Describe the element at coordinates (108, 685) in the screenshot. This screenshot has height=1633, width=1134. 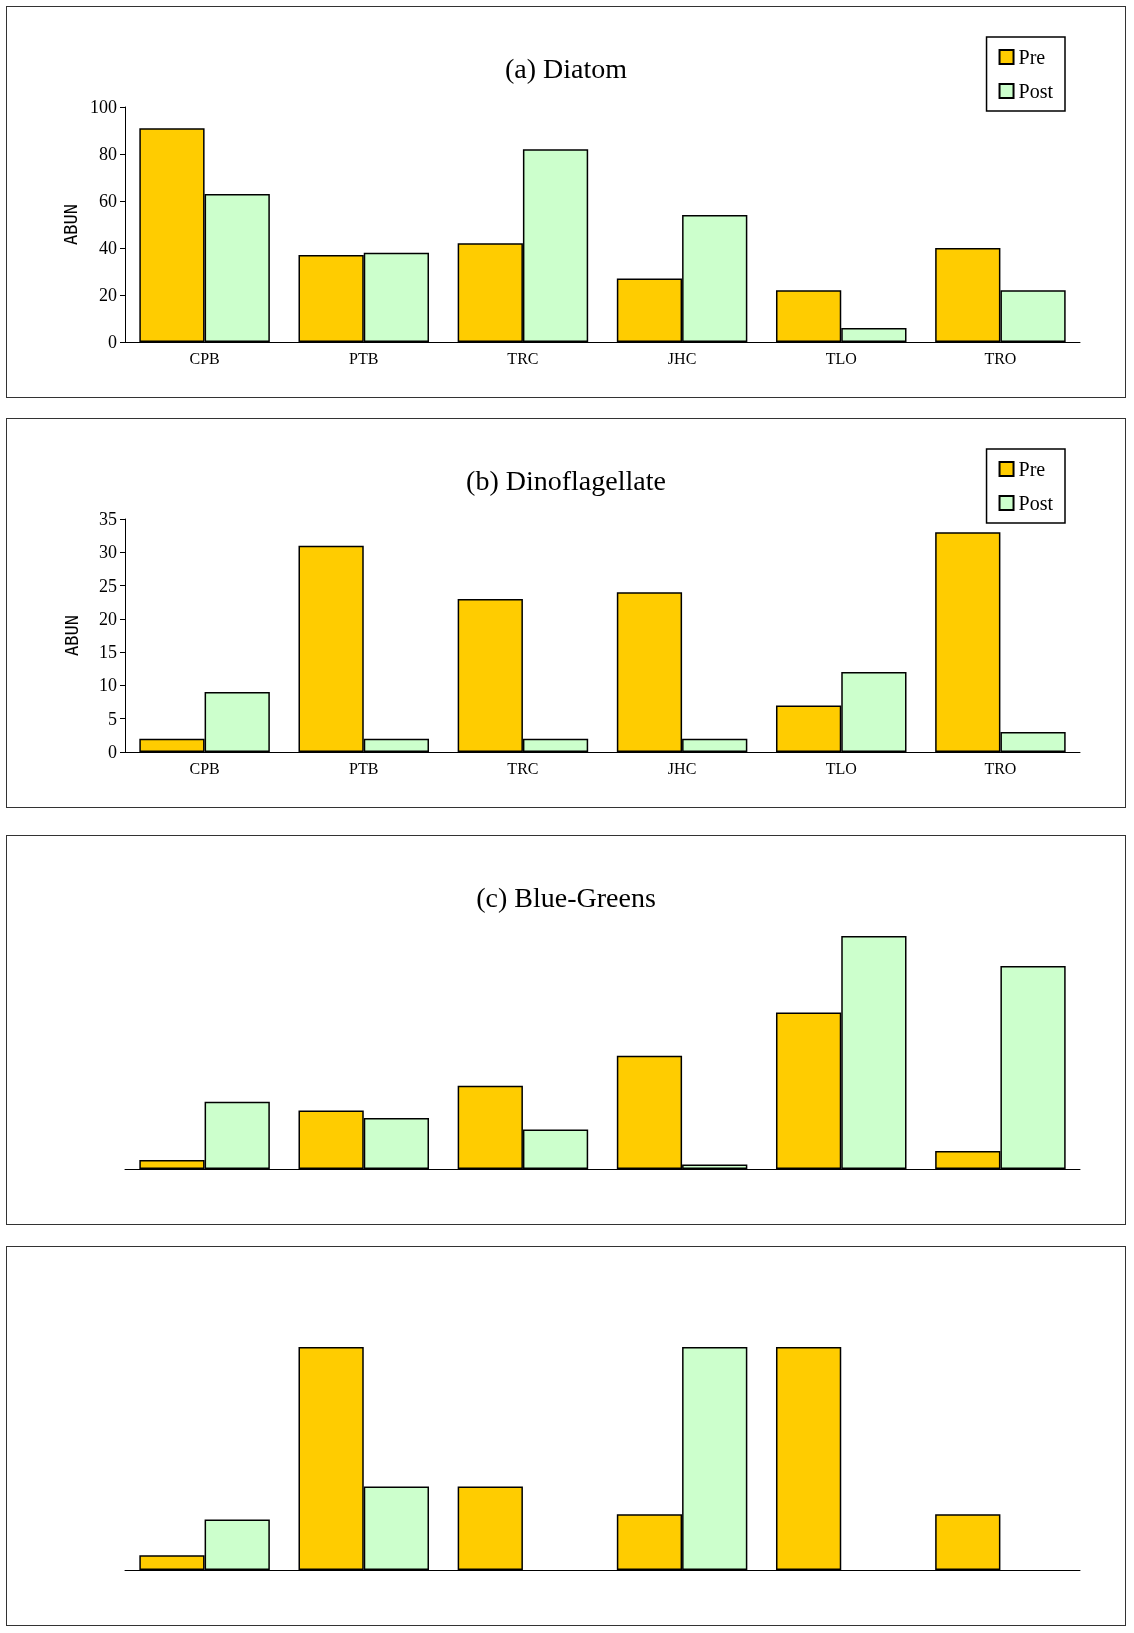
I see `y-tick-label: 10` at that location.